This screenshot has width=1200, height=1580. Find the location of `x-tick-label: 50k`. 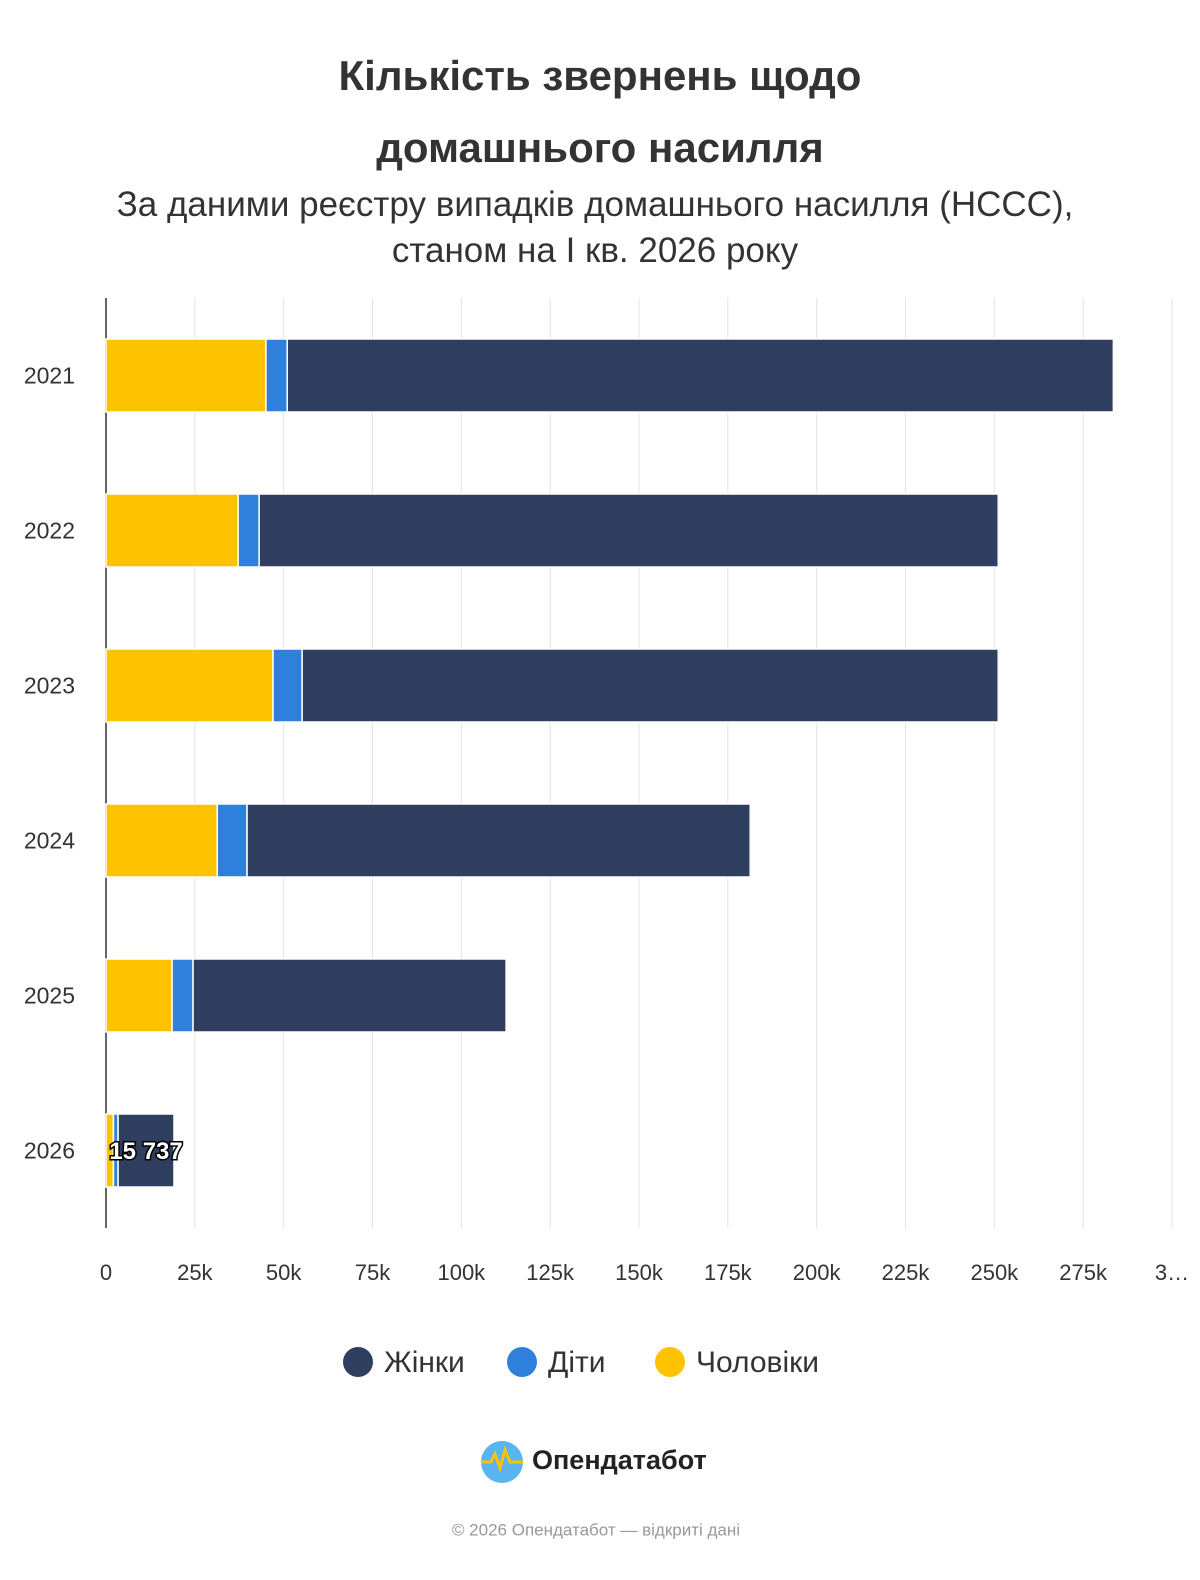

x-tick-label: 50k is located at coordinates (284, 1272).